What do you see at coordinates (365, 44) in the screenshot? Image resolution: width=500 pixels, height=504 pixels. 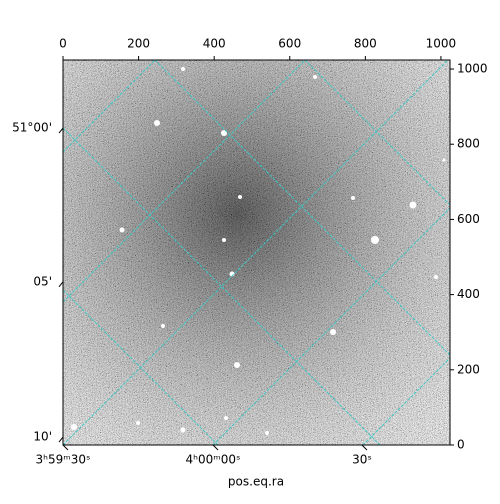 I see `x-tick-label: 800` at bounding box center [365, 44].